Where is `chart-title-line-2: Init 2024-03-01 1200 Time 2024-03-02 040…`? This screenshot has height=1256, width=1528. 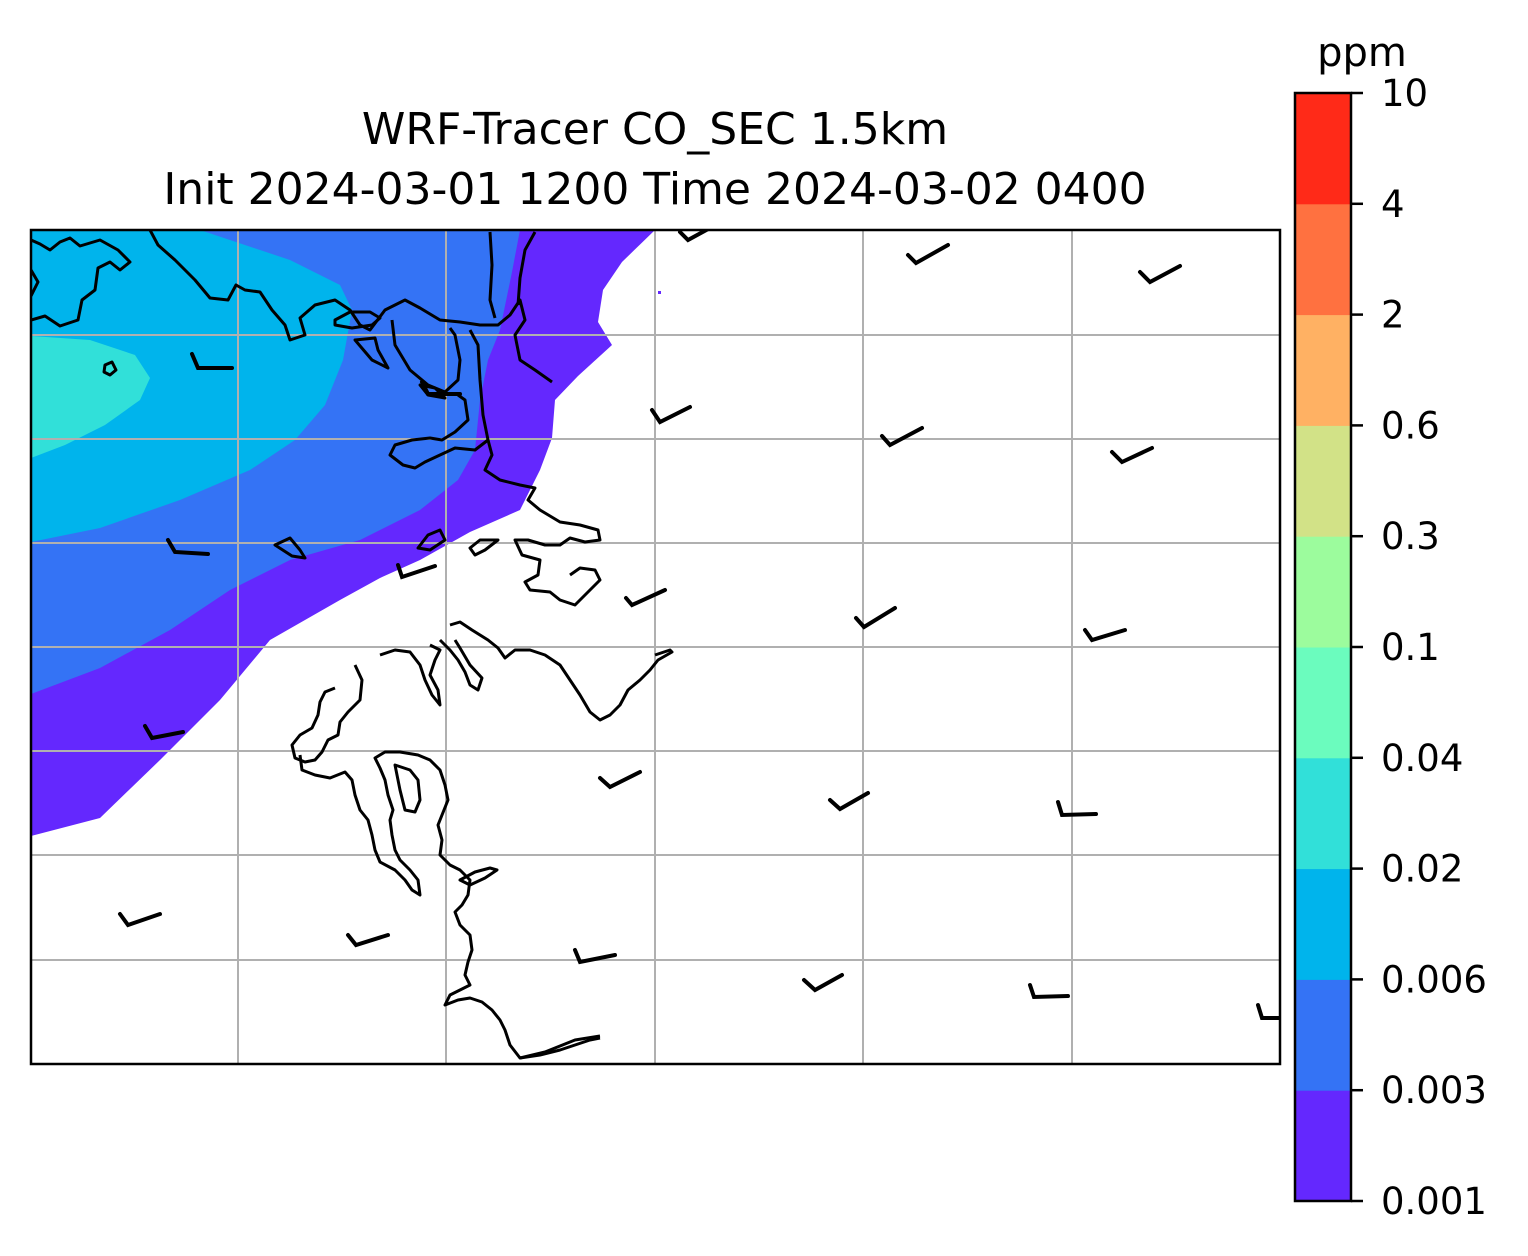
chart-title-line-2: Init 2024-03-01 1200 Time 2024-03-02 040… is located at coordinates (655, 189).